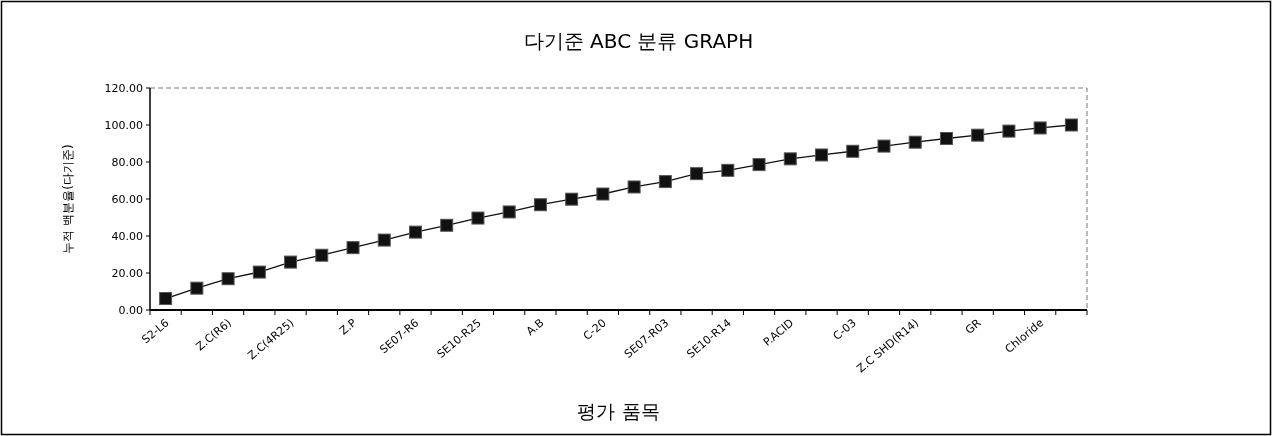 This screenshot has height=436, width=1272. What do you see at coordinates (127, 273) in the screenshot?
I see `y-tick-label: 20.00` at bounding box center [127, 273].